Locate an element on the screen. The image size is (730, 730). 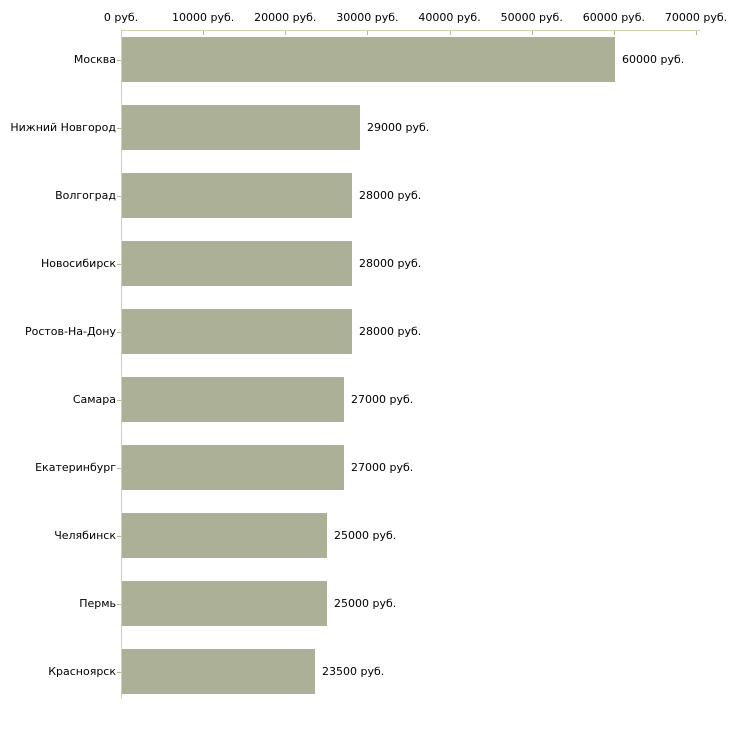
x-axis-tick-label: 70000 руб. is located at coordinates (696, 17).